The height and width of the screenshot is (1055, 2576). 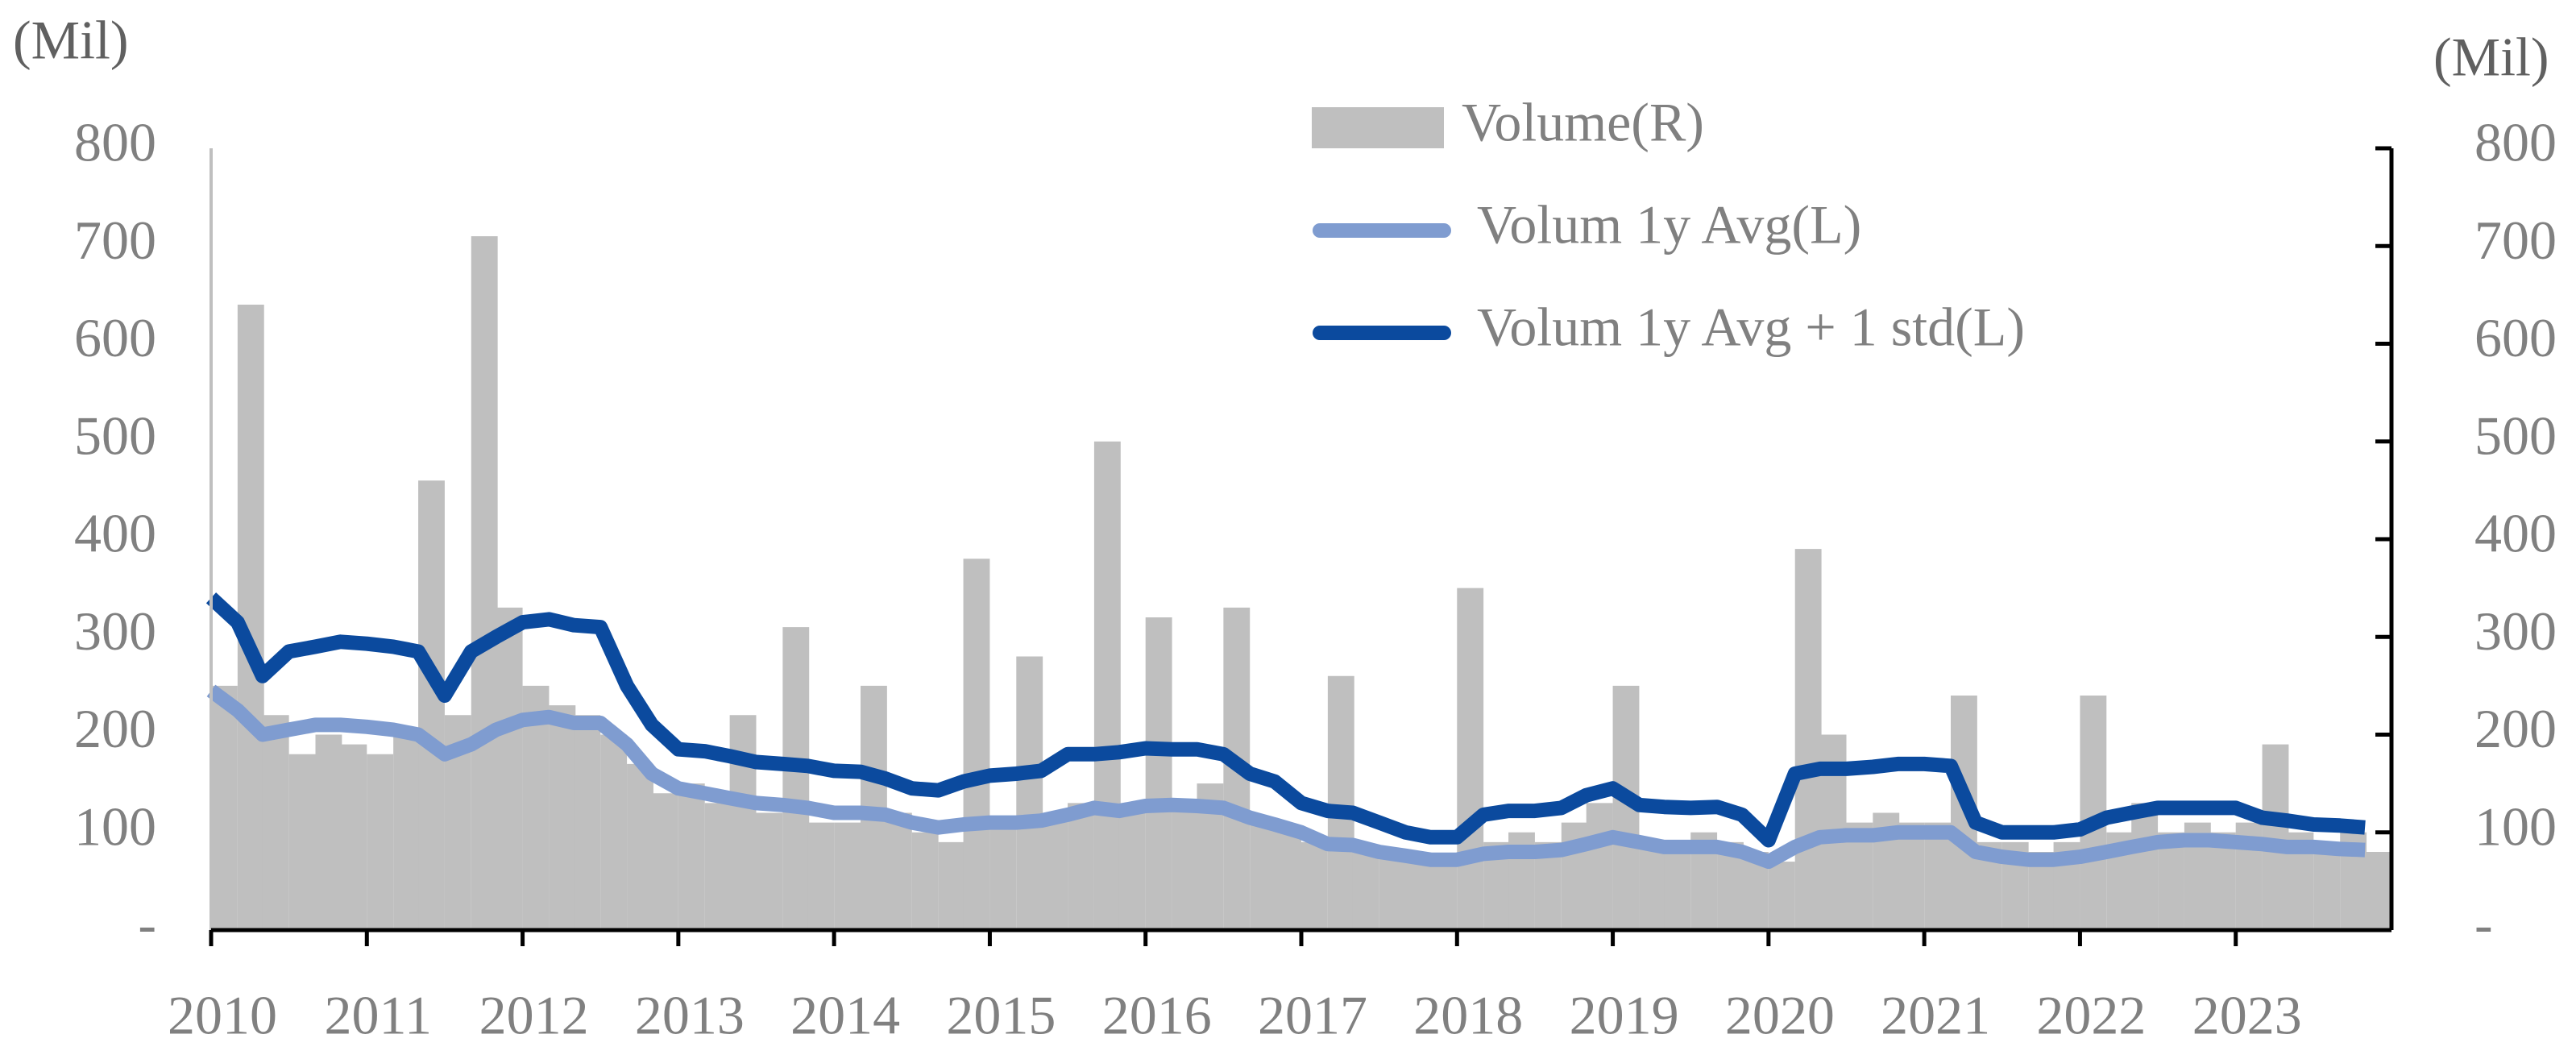 I want to click on legend-label: Volum 1y Avg + 1 std(L), so click(x=1751, y=327).